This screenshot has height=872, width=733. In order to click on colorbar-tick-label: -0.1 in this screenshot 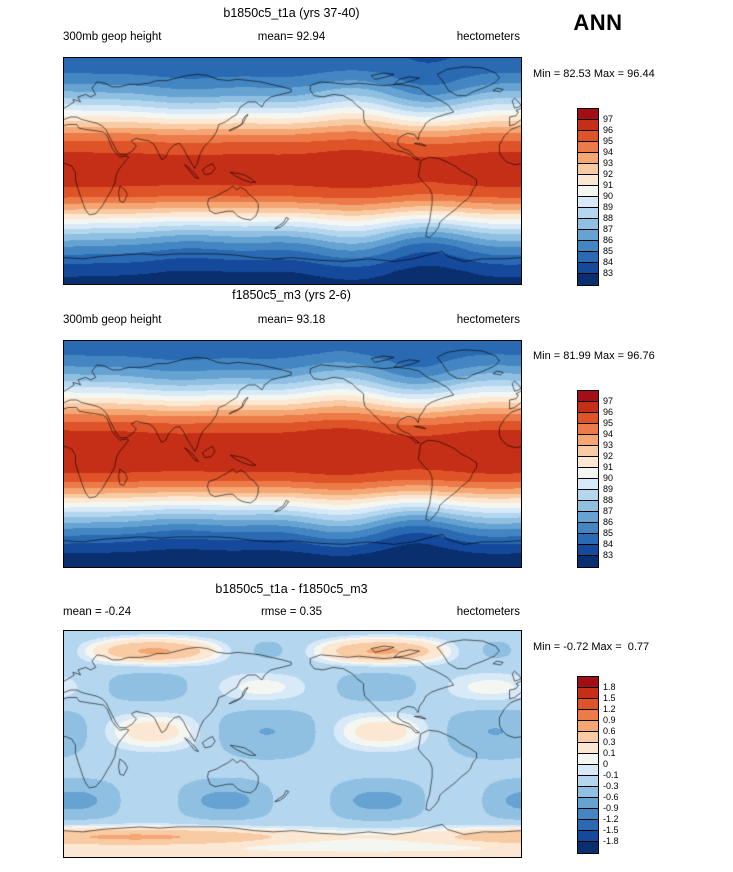, I will do `click(611, 775)`.